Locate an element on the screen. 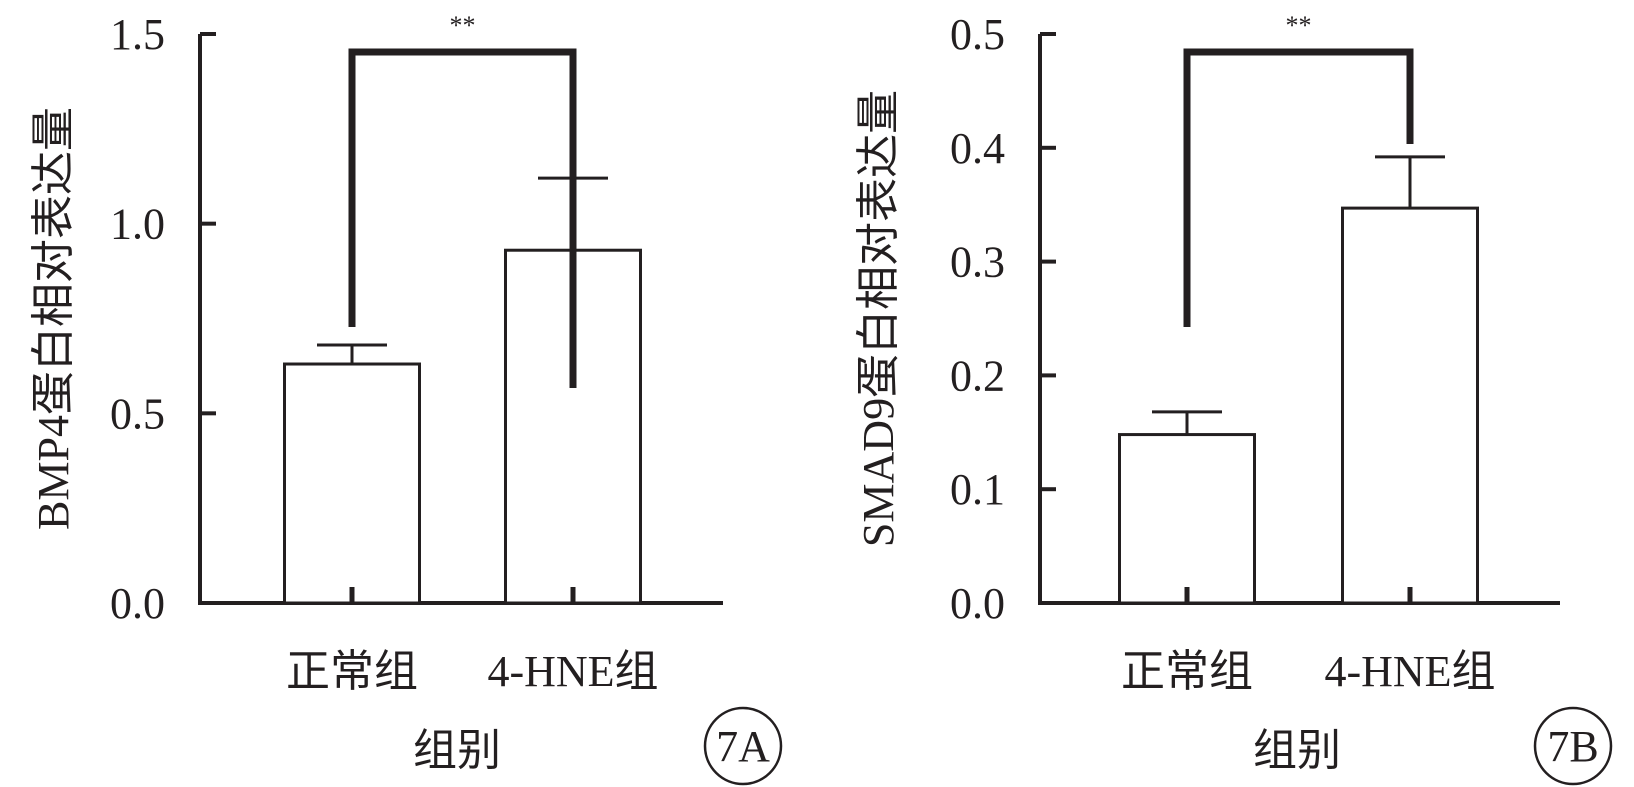  y-tick-label: 0.3 is located at coordinates (977, 262).